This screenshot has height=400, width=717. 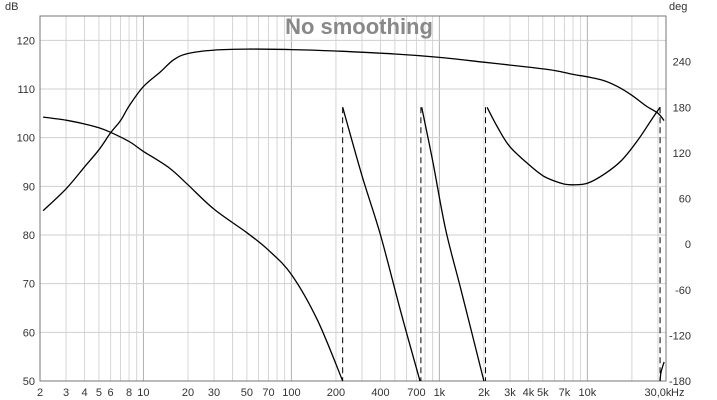 I want to click on left-tick-label: 120, so click(x=26, y=41).